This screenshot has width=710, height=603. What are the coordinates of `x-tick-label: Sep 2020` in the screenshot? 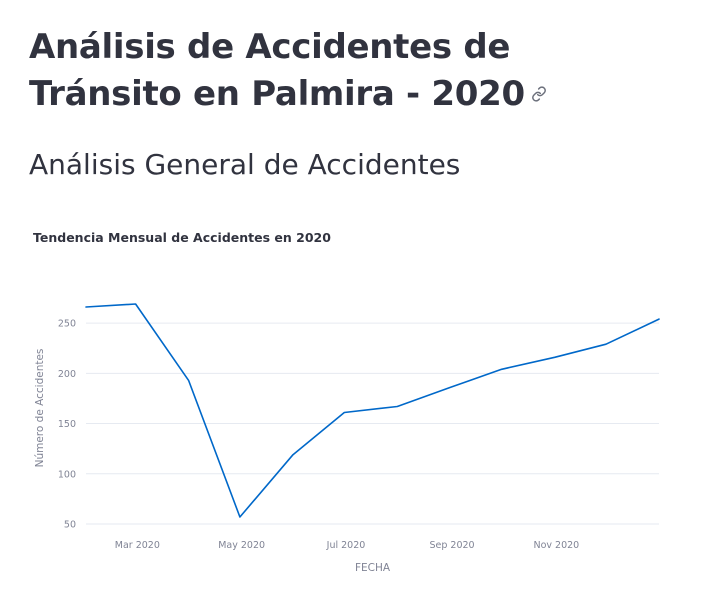 It's located at (451, 545).